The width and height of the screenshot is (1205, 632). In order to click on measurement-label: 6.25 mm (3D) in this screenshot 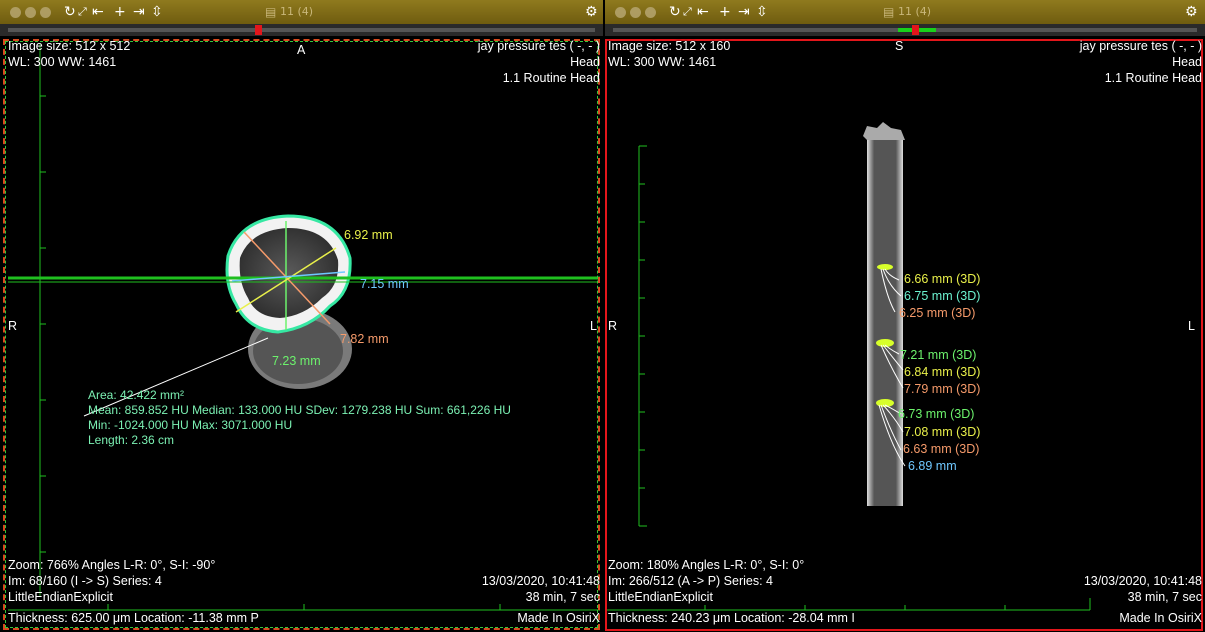, I will do `click(937, 313)`.